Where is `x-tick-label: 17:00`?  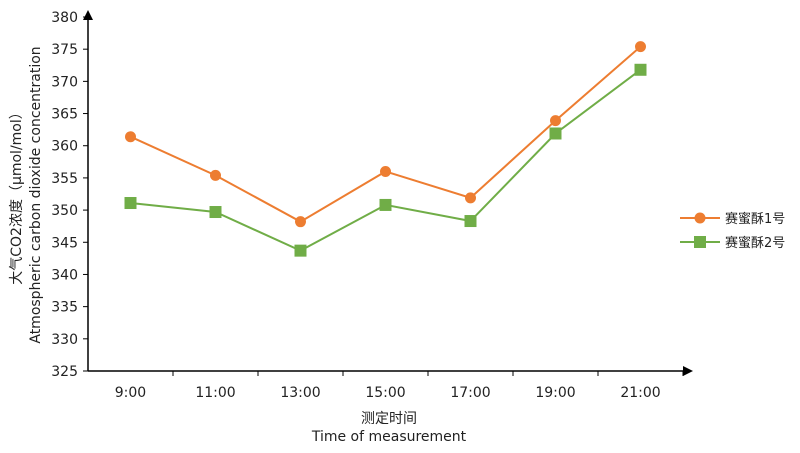 x-tick-label: 17:00 is located at coordinates (470, 393).